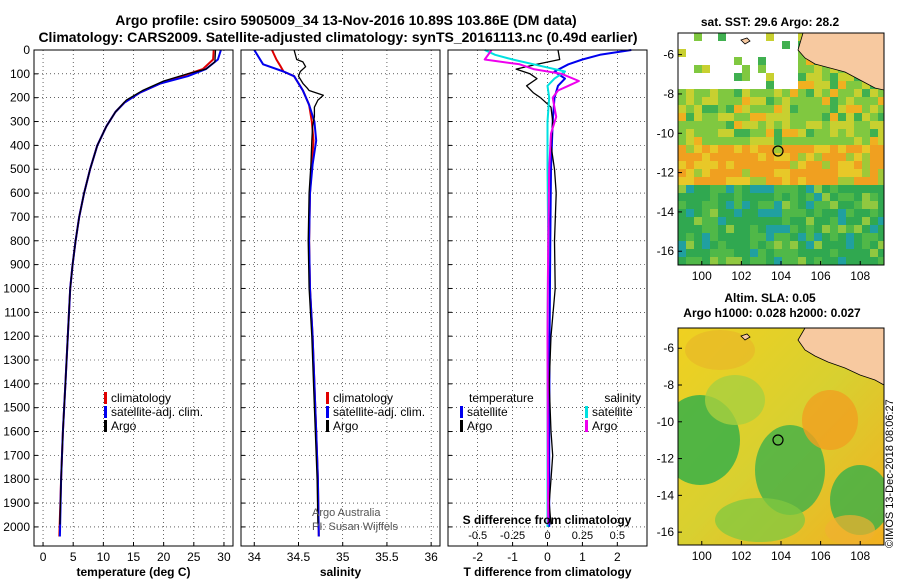 This screenshot has height=580, width=900. What do you see at coordinates (778, 151) in the screenshot?
I see `sst-argo-marker` at bounding box center [778, 151].